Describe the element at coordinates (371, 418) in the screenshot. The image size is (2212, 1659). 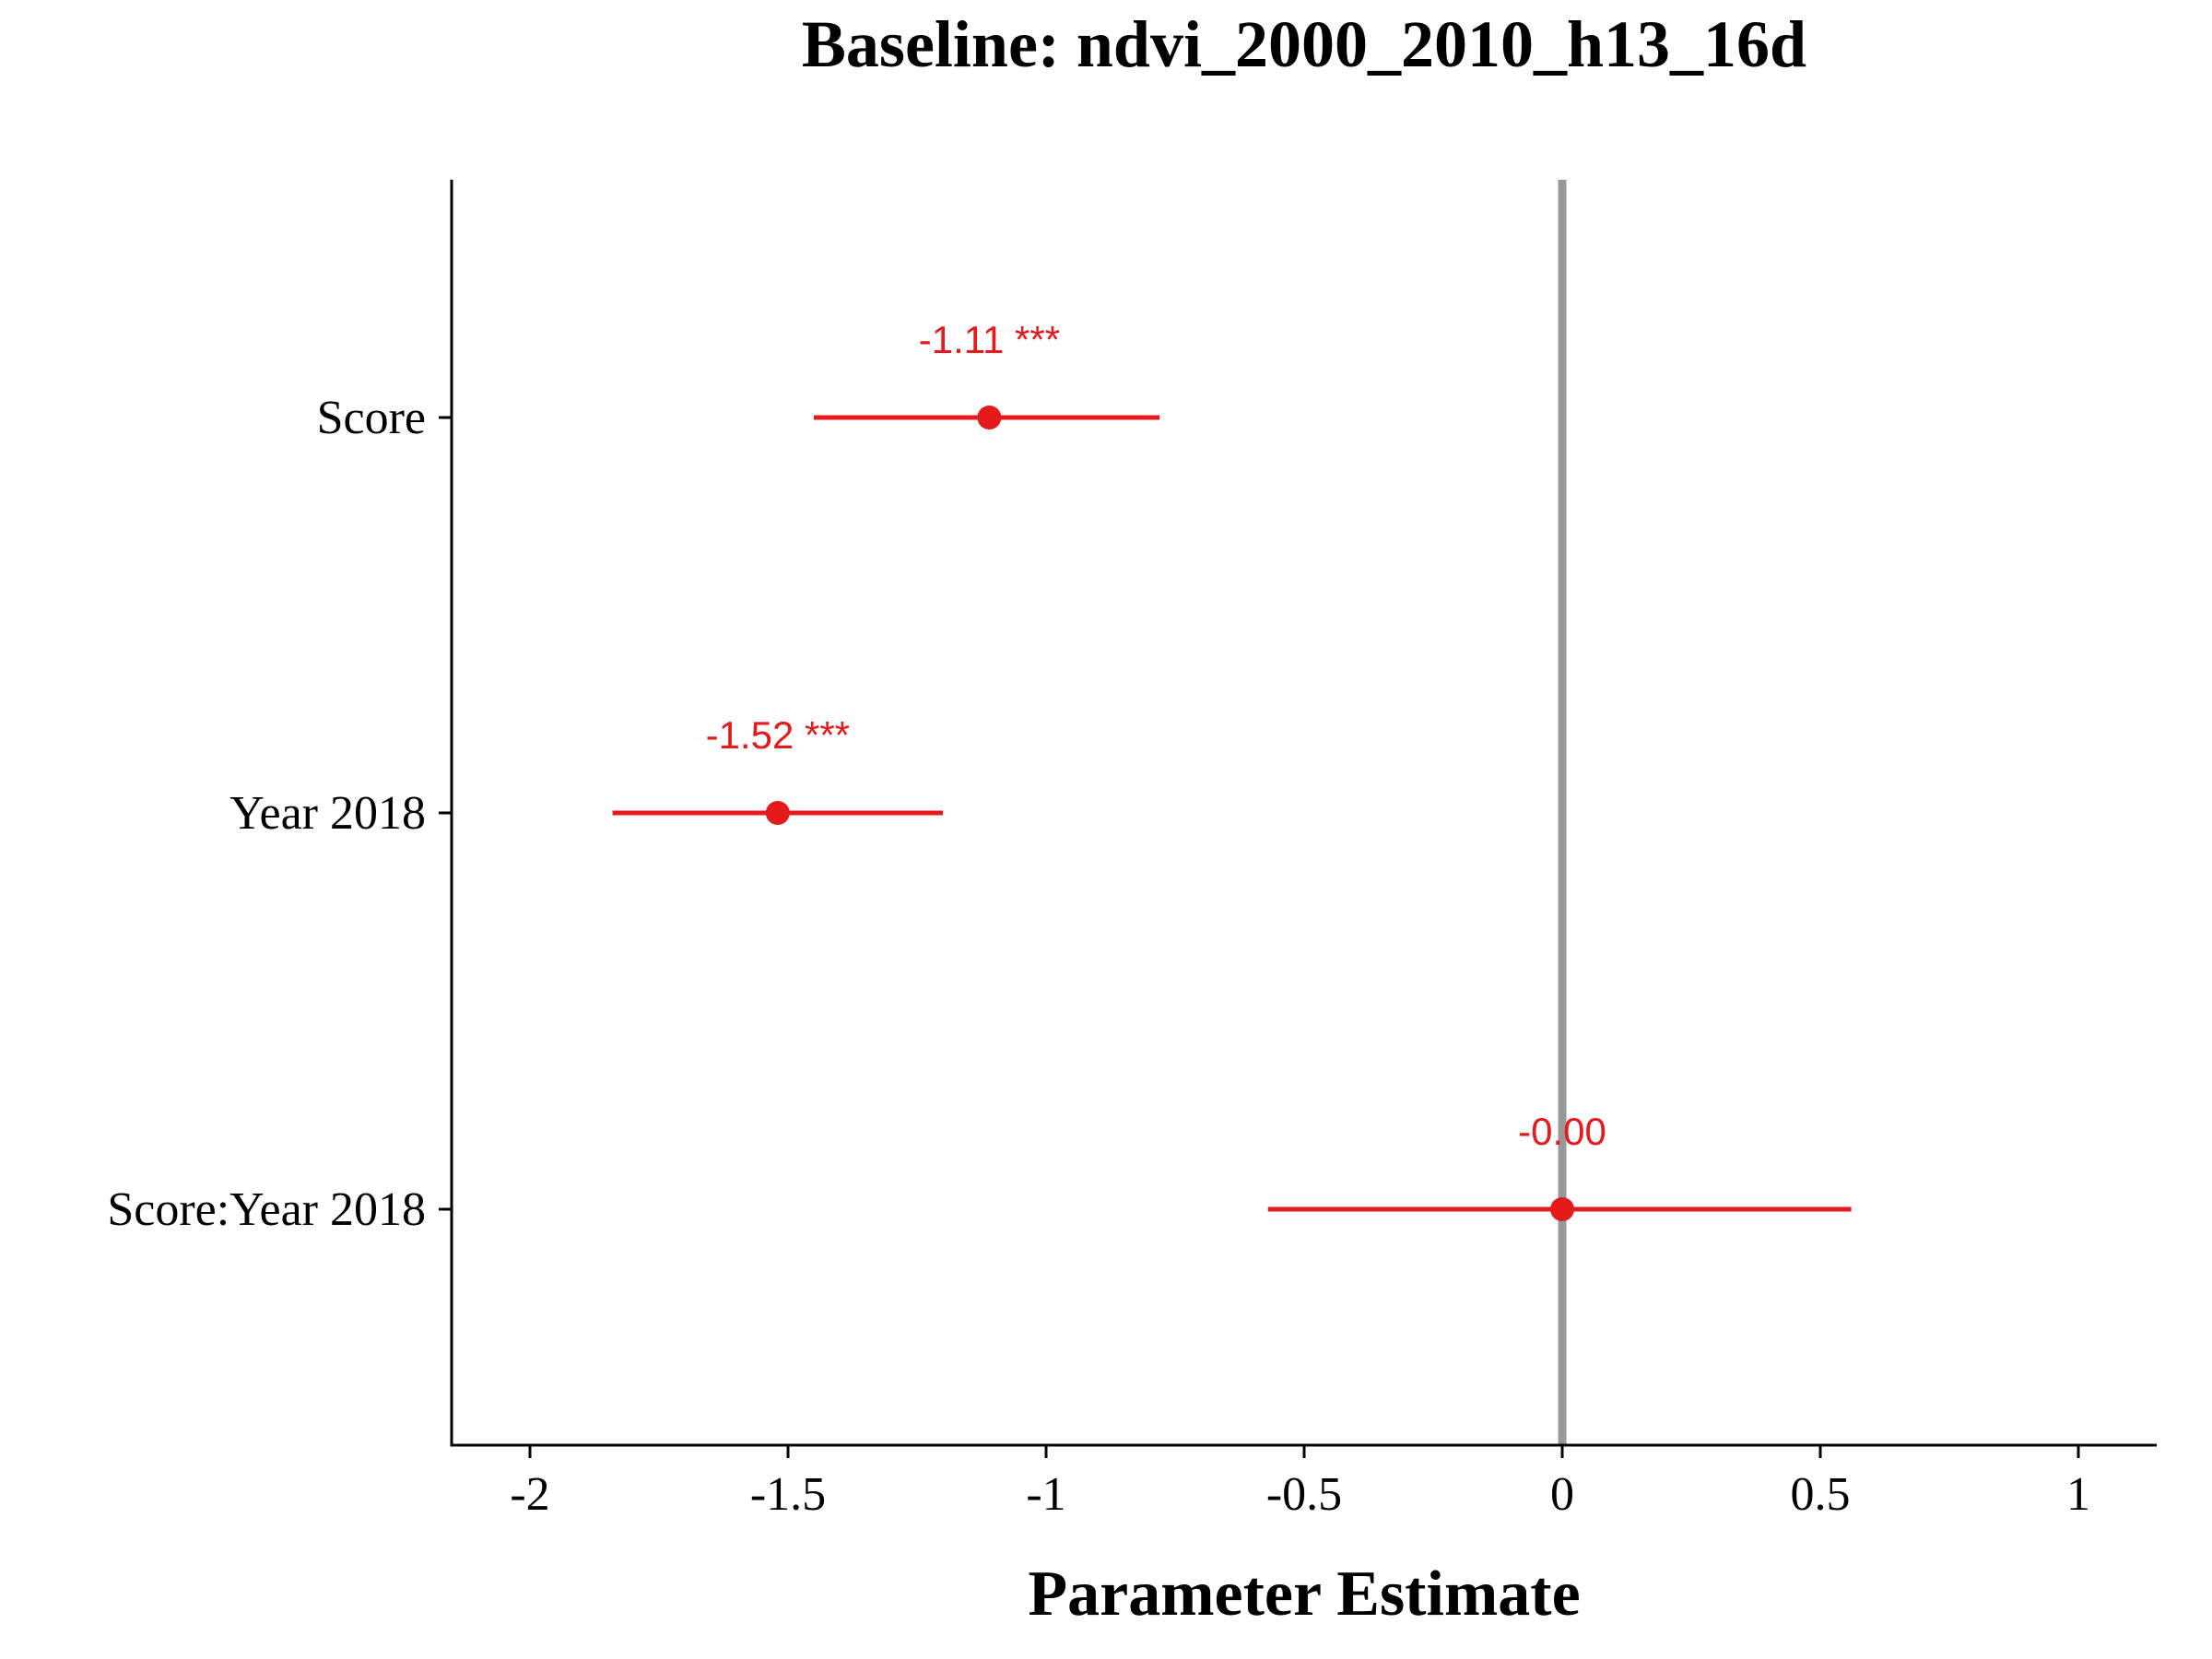
I see `y-tick-label: Score` at that location.